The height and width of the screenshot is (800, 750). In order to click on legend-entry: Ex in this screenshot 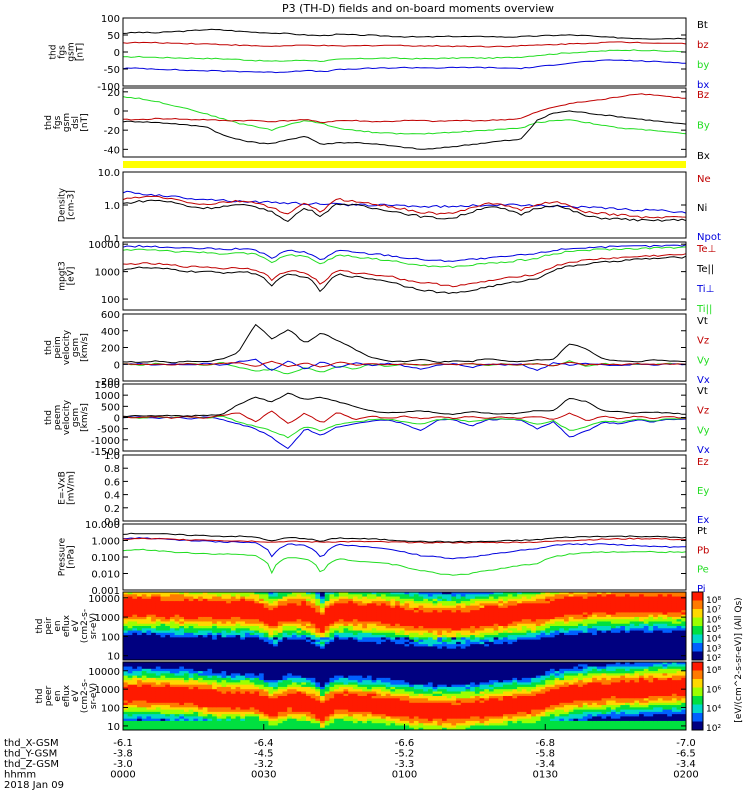, I will do `click(703, 520)`.